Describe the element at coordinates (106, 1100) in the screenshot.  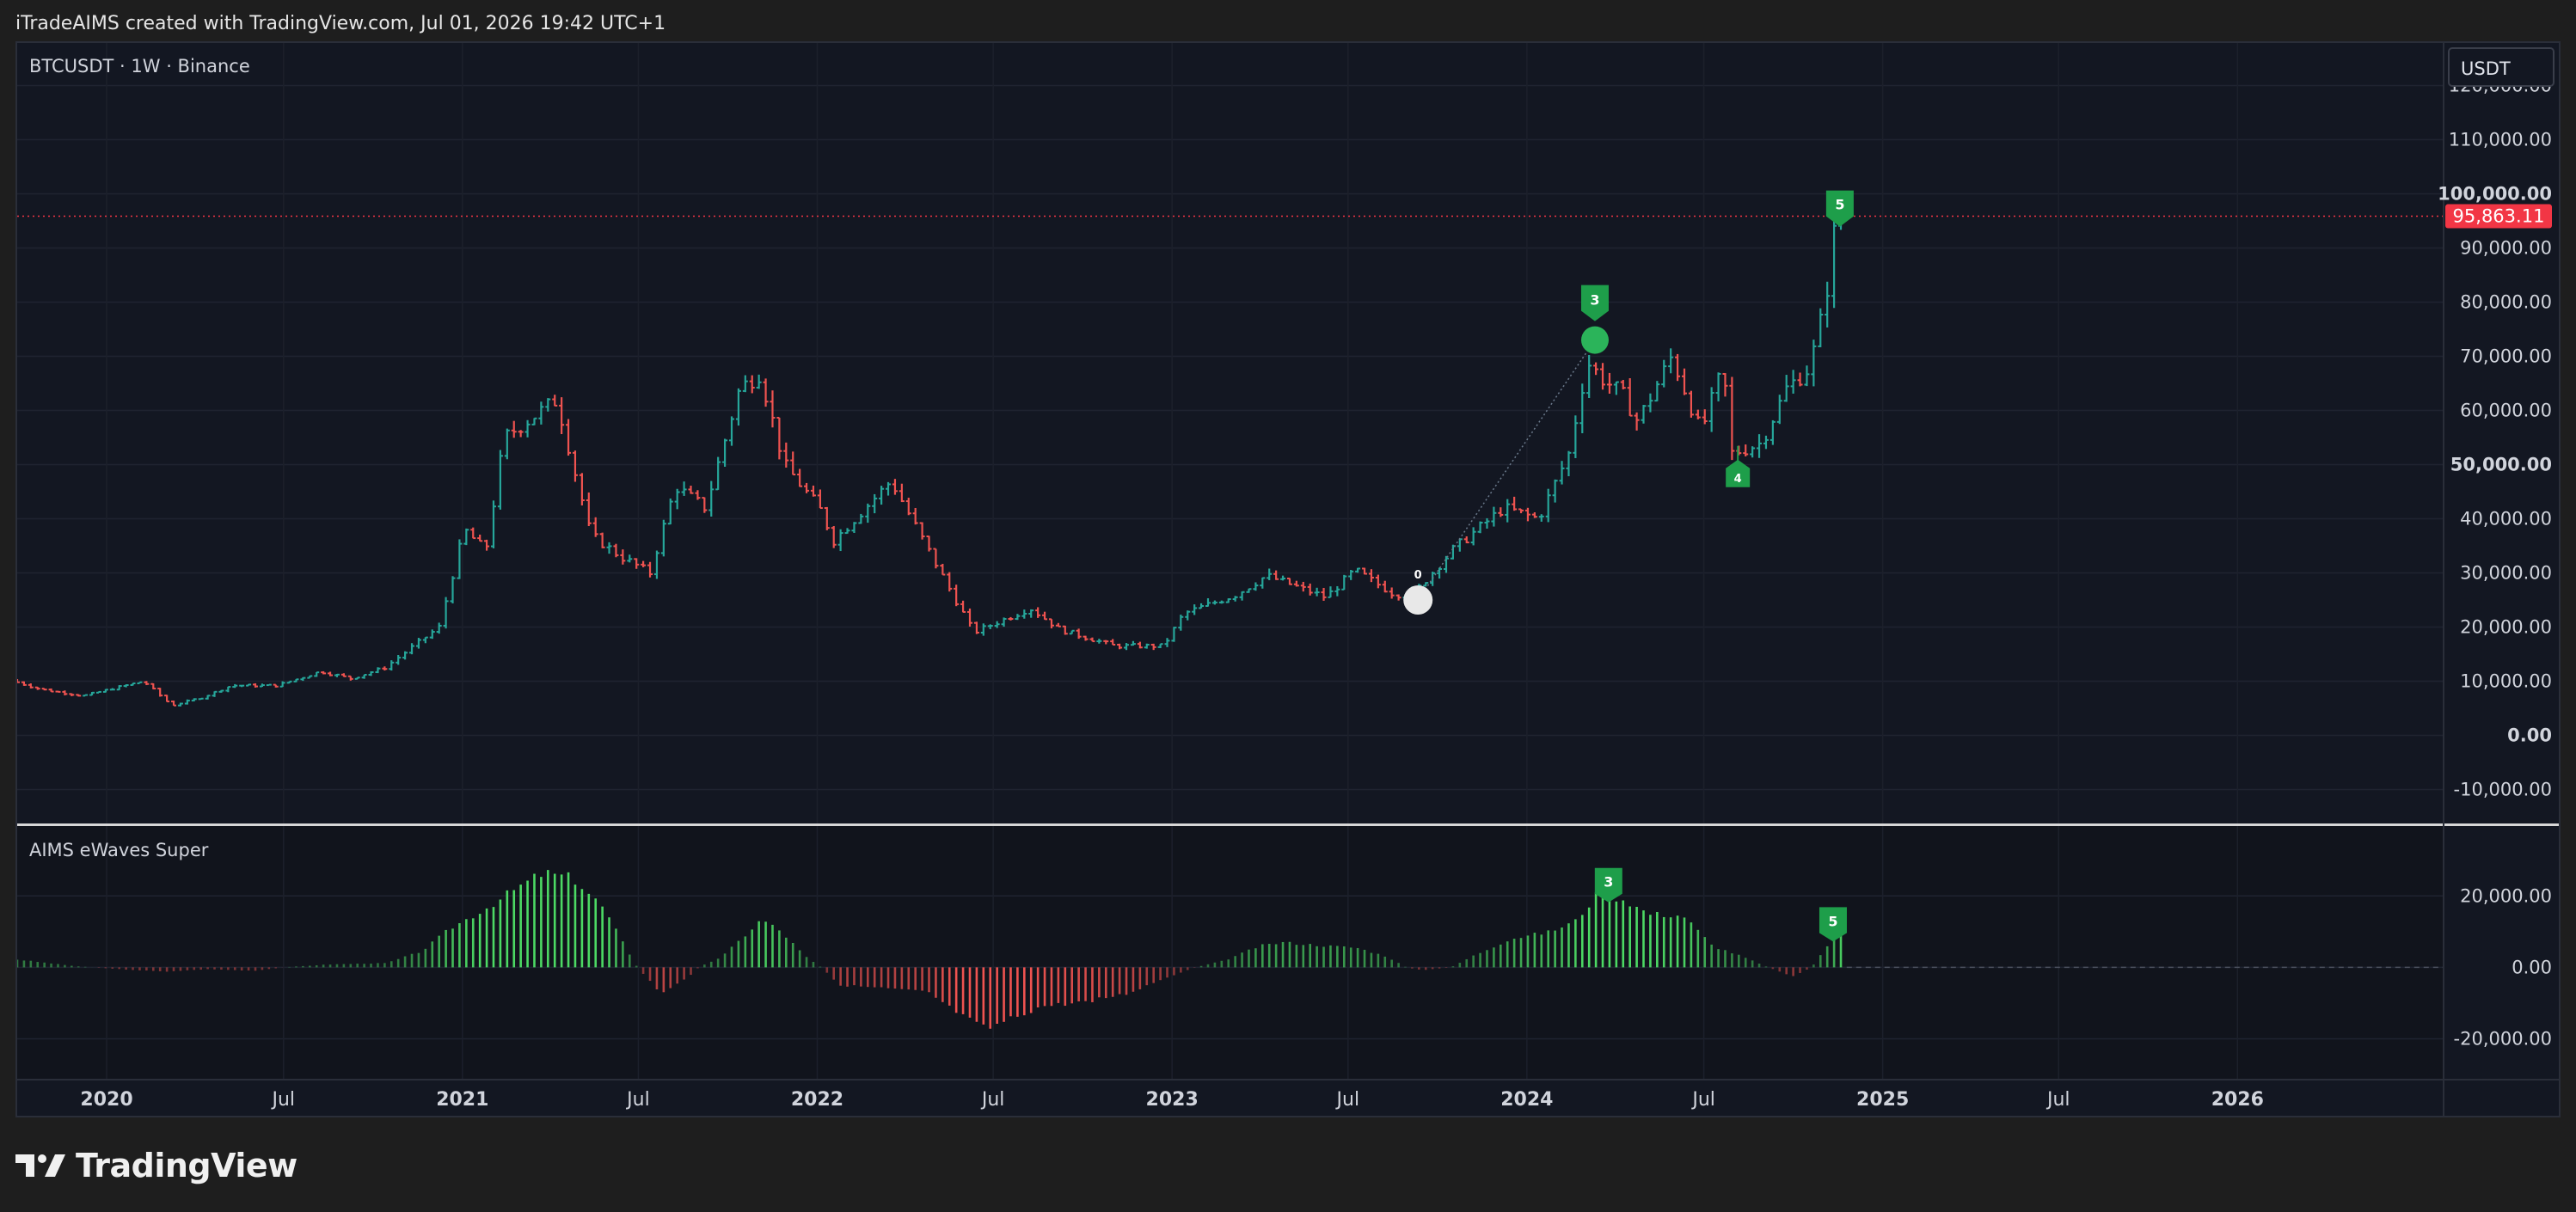
I see `time-axis-label: 2020` at that location.